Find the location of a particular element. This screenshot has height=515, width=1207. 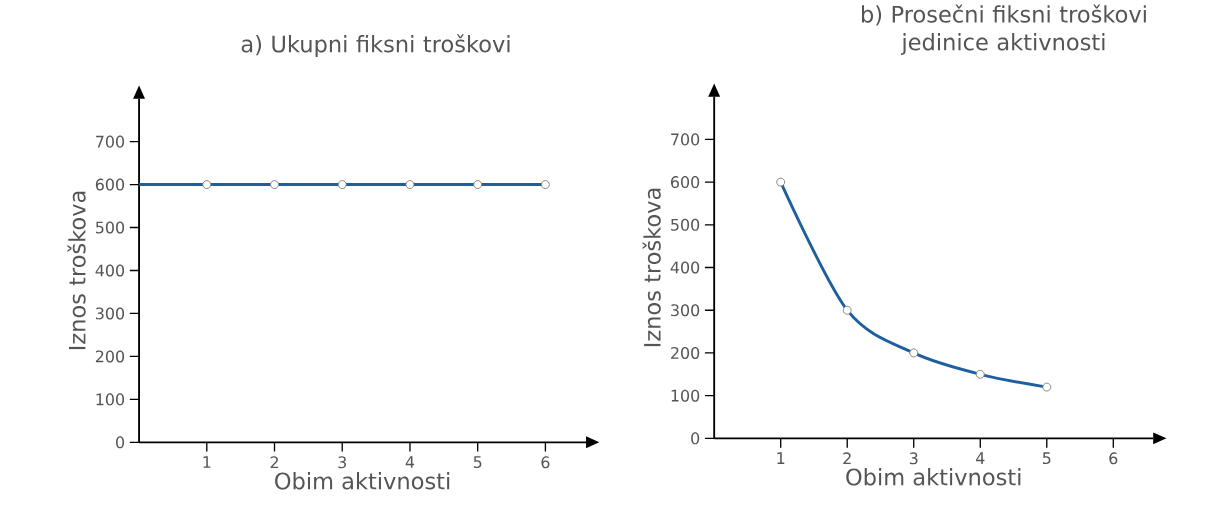

chart-title: a) Ukupni fiksni troškovi is located at coordinates (375, 45).